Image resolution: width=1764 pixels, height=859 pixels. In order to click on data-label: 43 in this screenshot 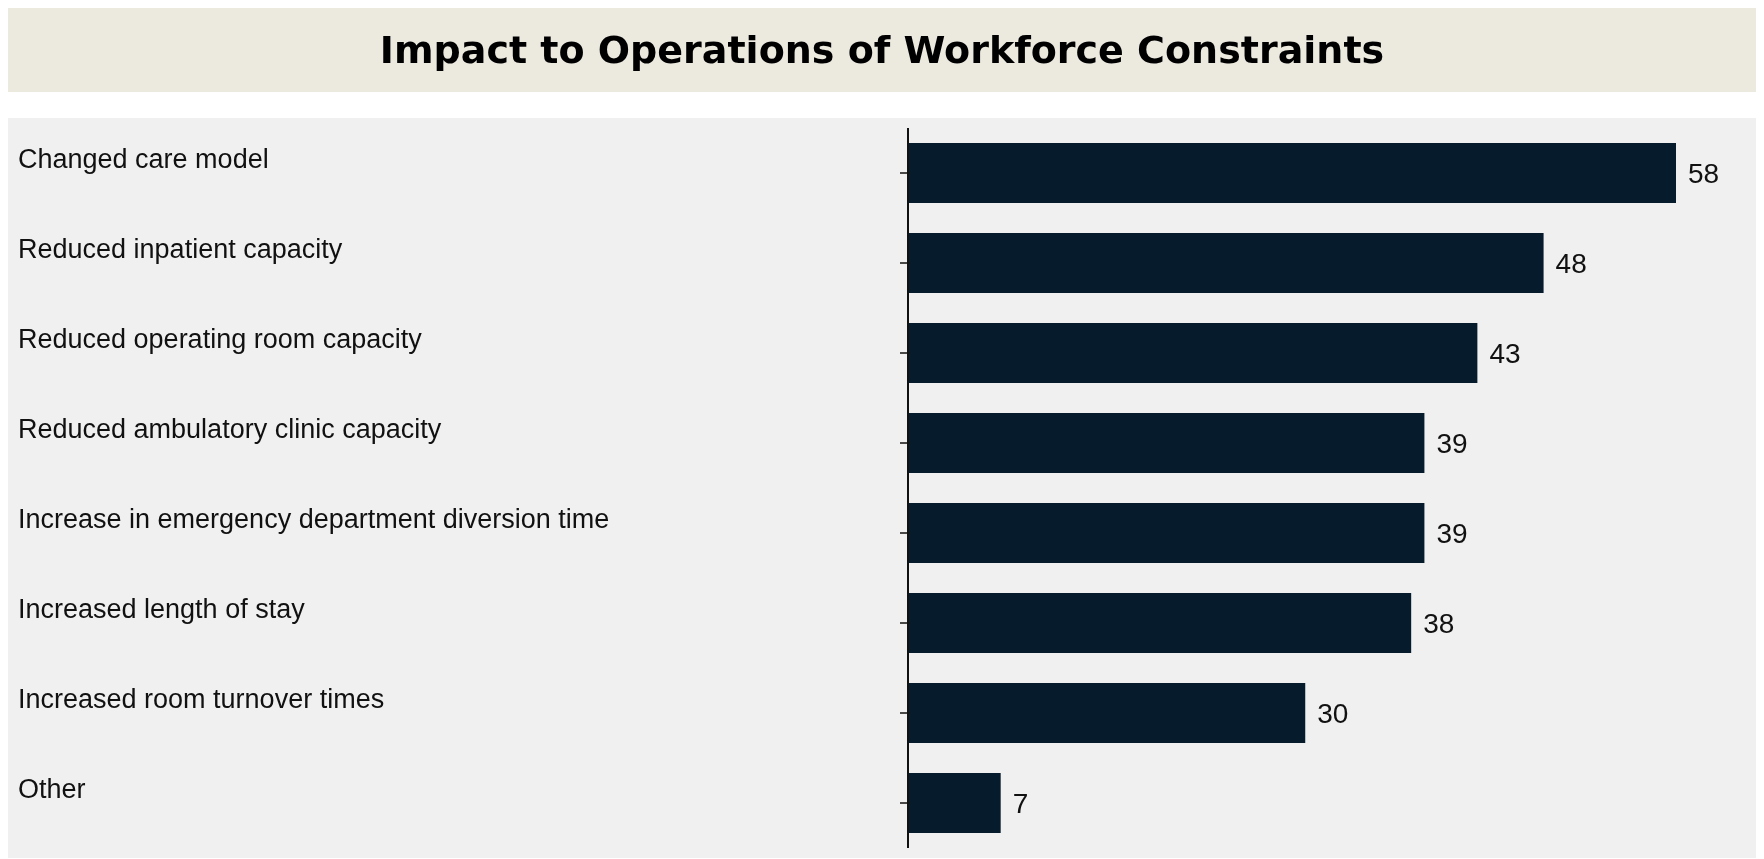, I will do `click(1505, 353)`.